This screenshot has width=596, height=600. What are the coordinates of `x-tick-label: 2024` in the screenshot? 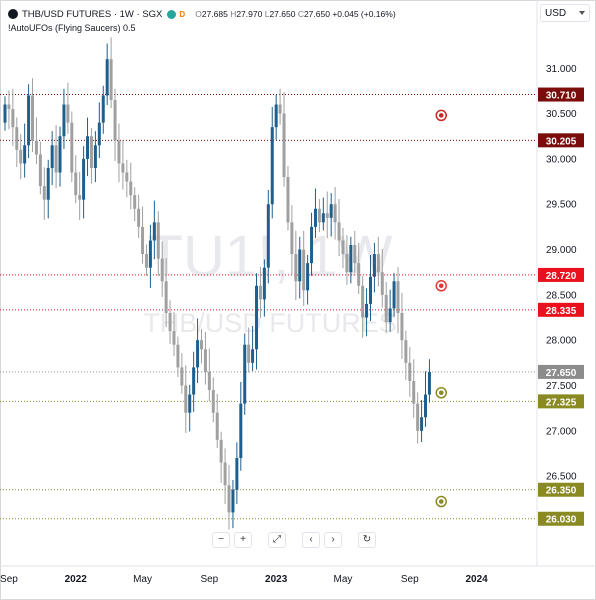 It's located at (476, 579).